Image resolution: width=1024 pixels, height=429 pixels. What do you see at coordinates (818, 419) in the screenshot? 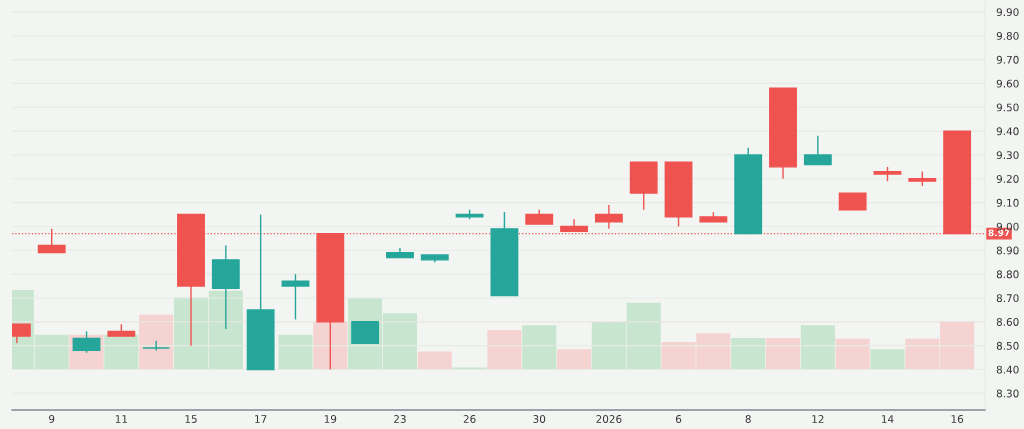
I see `x-tick-label: 12` at bounding box center [818, 419].